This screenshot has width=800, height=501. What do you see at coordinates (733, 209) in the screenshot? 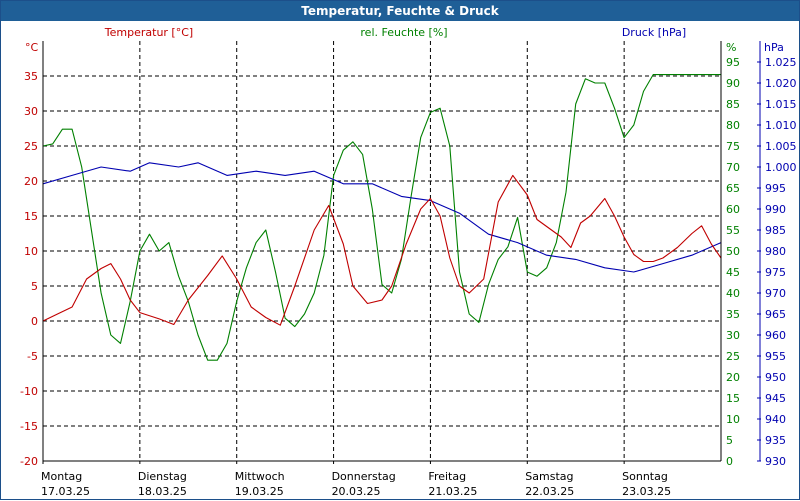
I see `humidity-tick-label: 60` at bounding box center [733, 209].